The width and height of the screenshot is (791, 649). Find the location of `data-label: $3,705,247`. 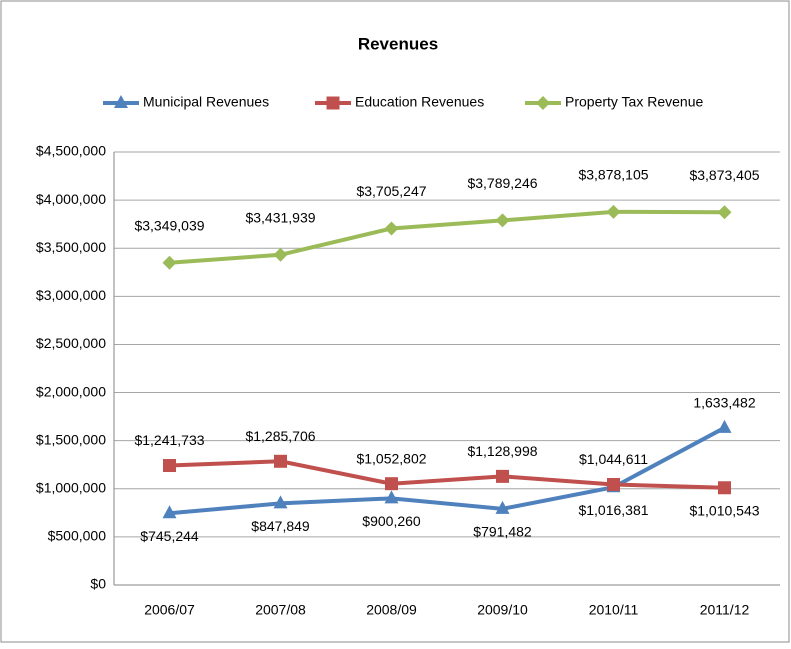

data-label: $3,705,247 is located at coordinates (391, 191).